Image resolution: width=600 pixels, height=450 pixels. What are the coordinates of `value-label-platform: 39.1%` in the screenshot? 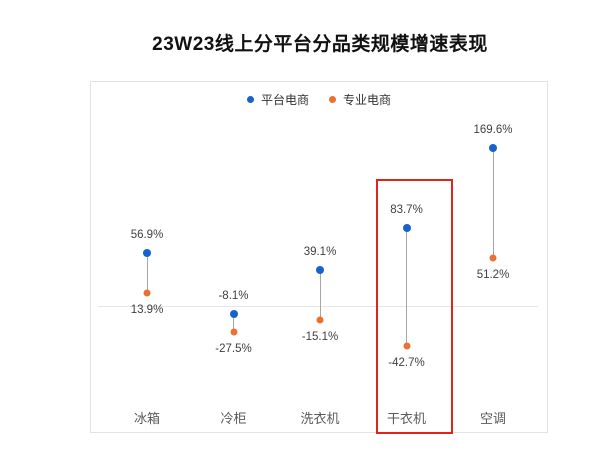 It's located at (320, 251).